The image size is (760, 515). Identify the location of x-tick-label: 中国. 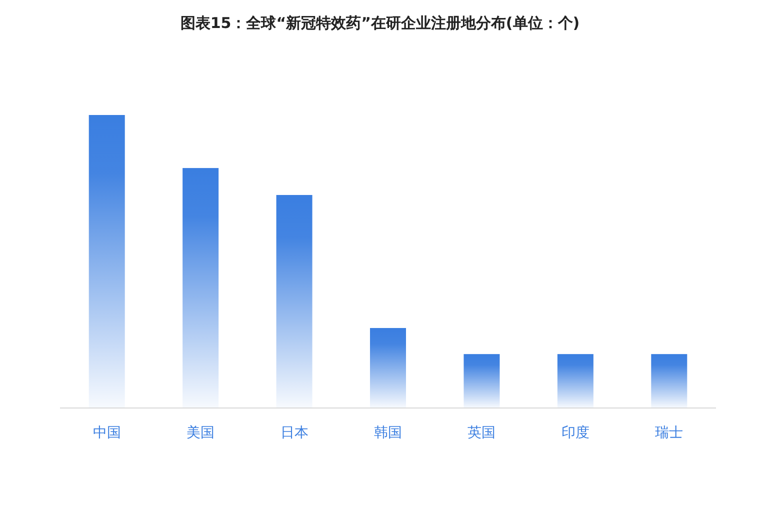
(106, 433).